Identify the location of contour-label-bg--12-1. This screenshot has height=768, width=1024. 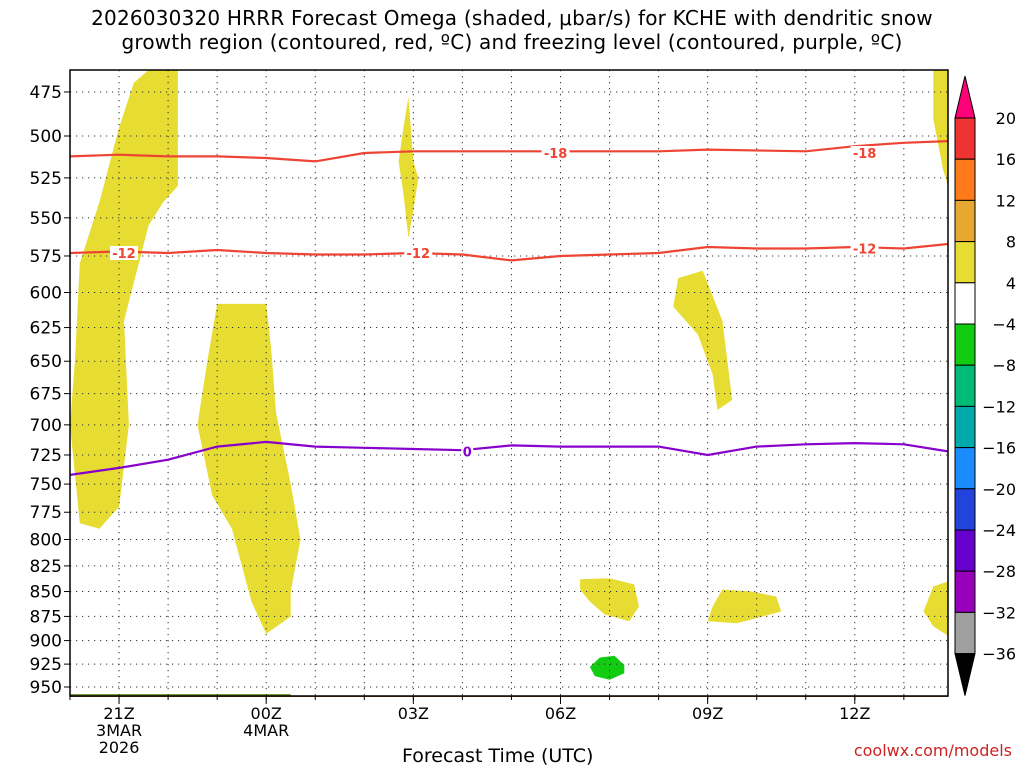
(418, 252).